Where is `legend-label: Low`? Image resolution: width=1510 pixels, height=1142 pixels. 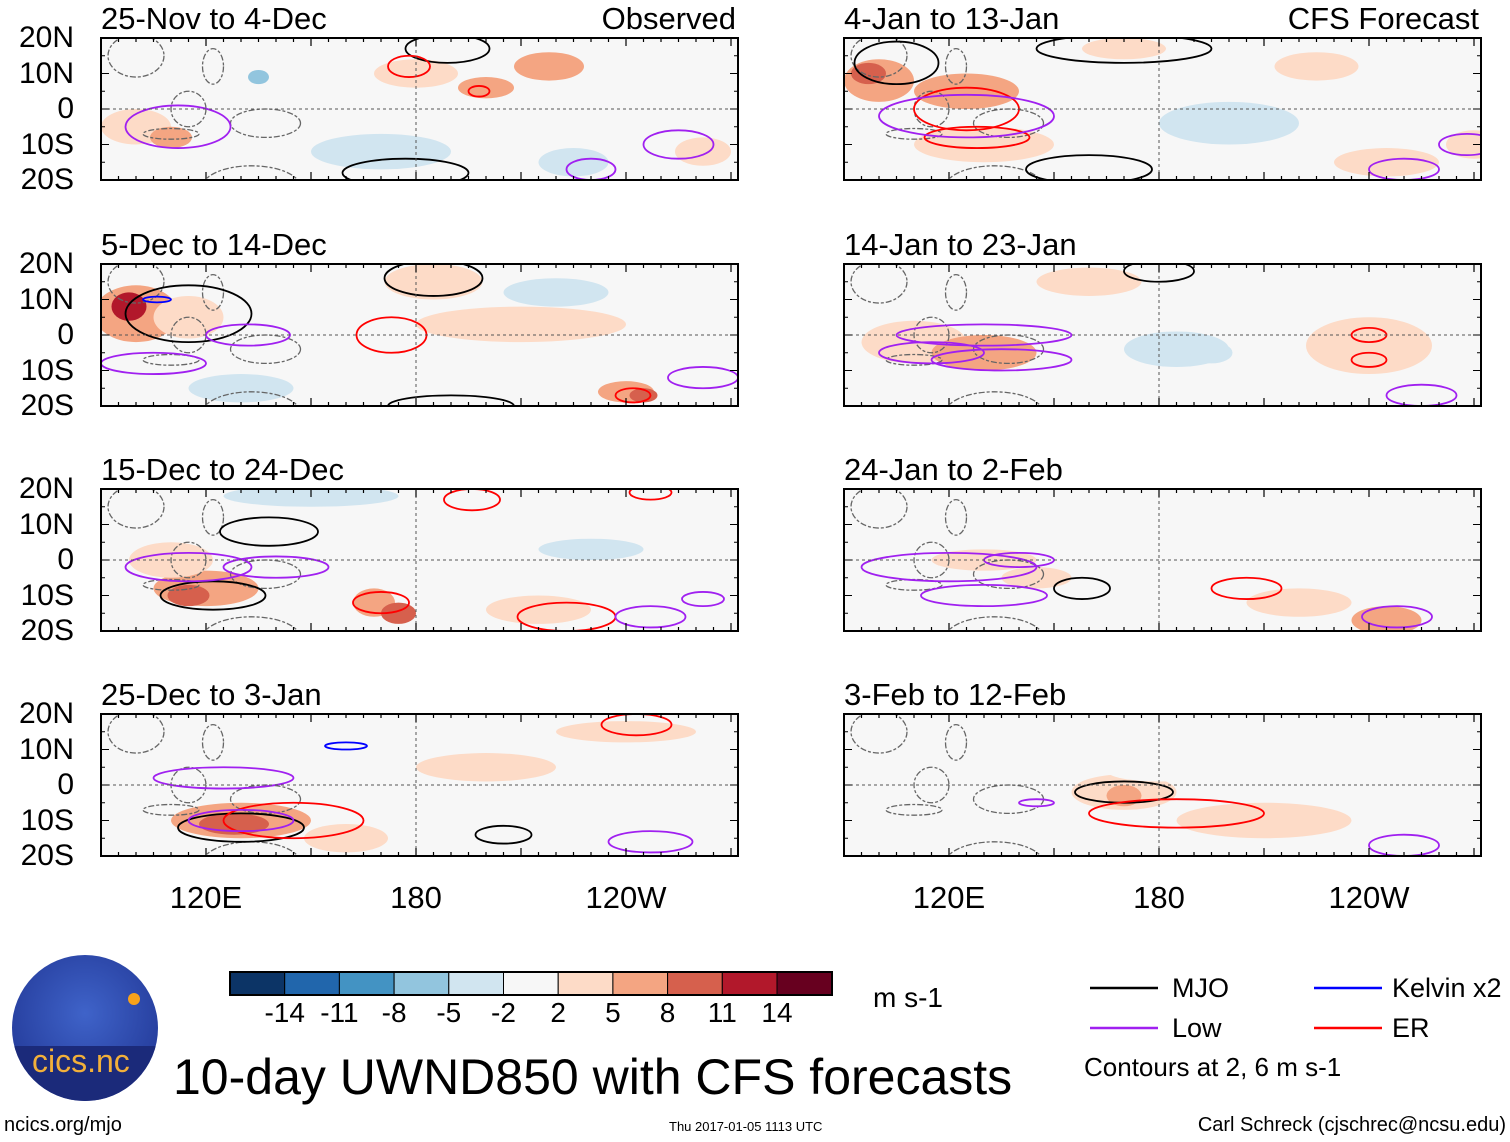
legend-label: Low is located at coordinates (1197, 1028).